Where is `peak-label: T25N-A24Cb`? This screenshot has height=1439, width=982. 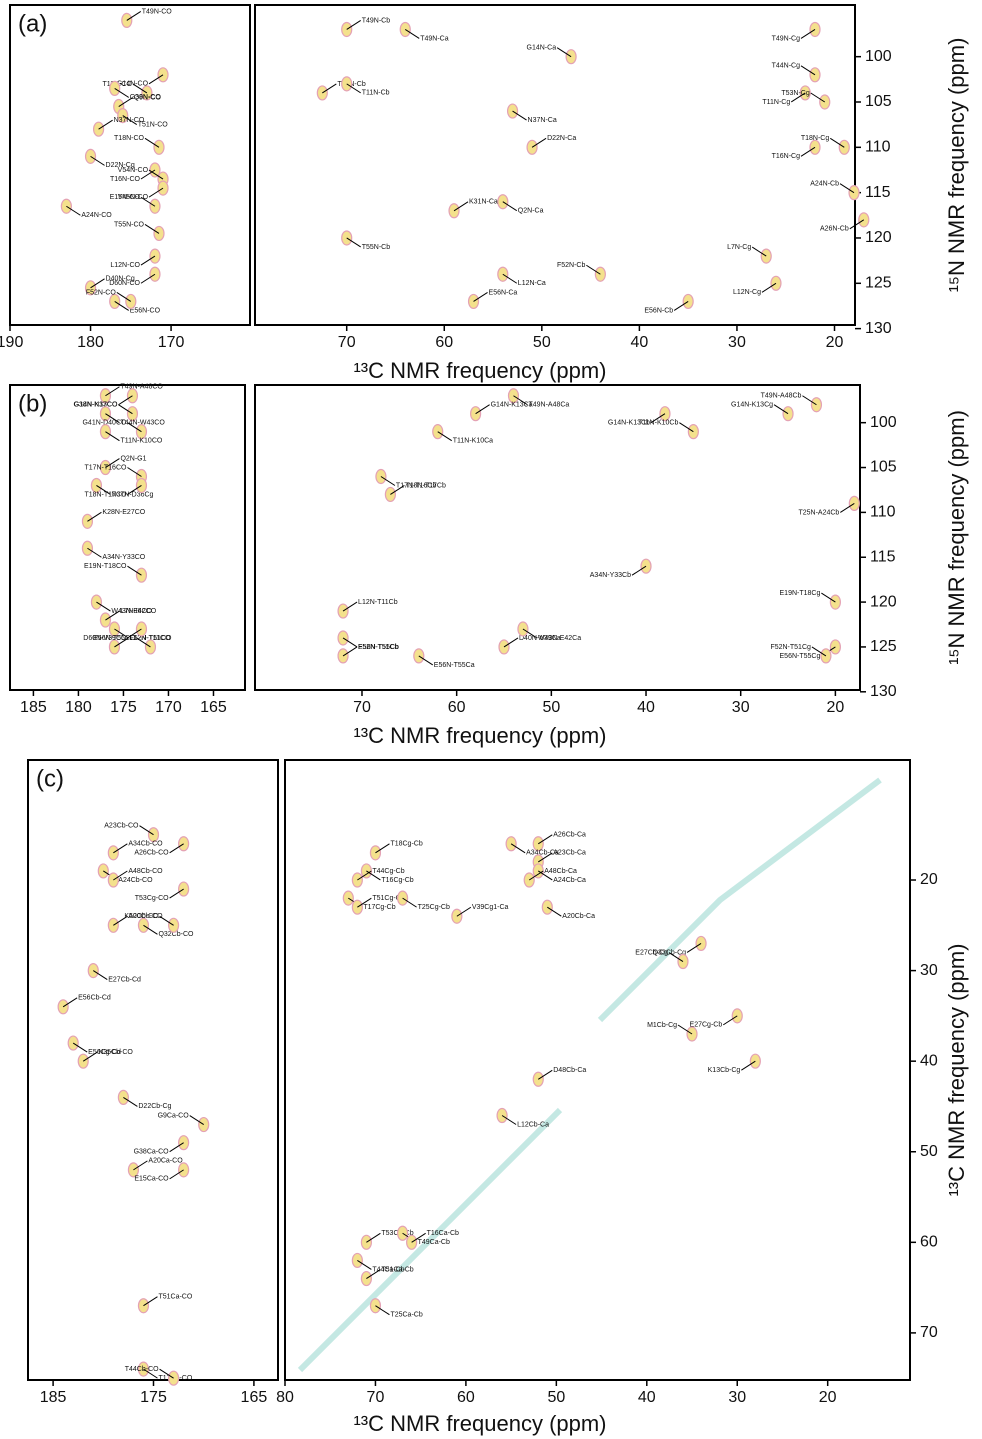 peak-label: T25N-A24Cb is located at coordinates (818, 512).